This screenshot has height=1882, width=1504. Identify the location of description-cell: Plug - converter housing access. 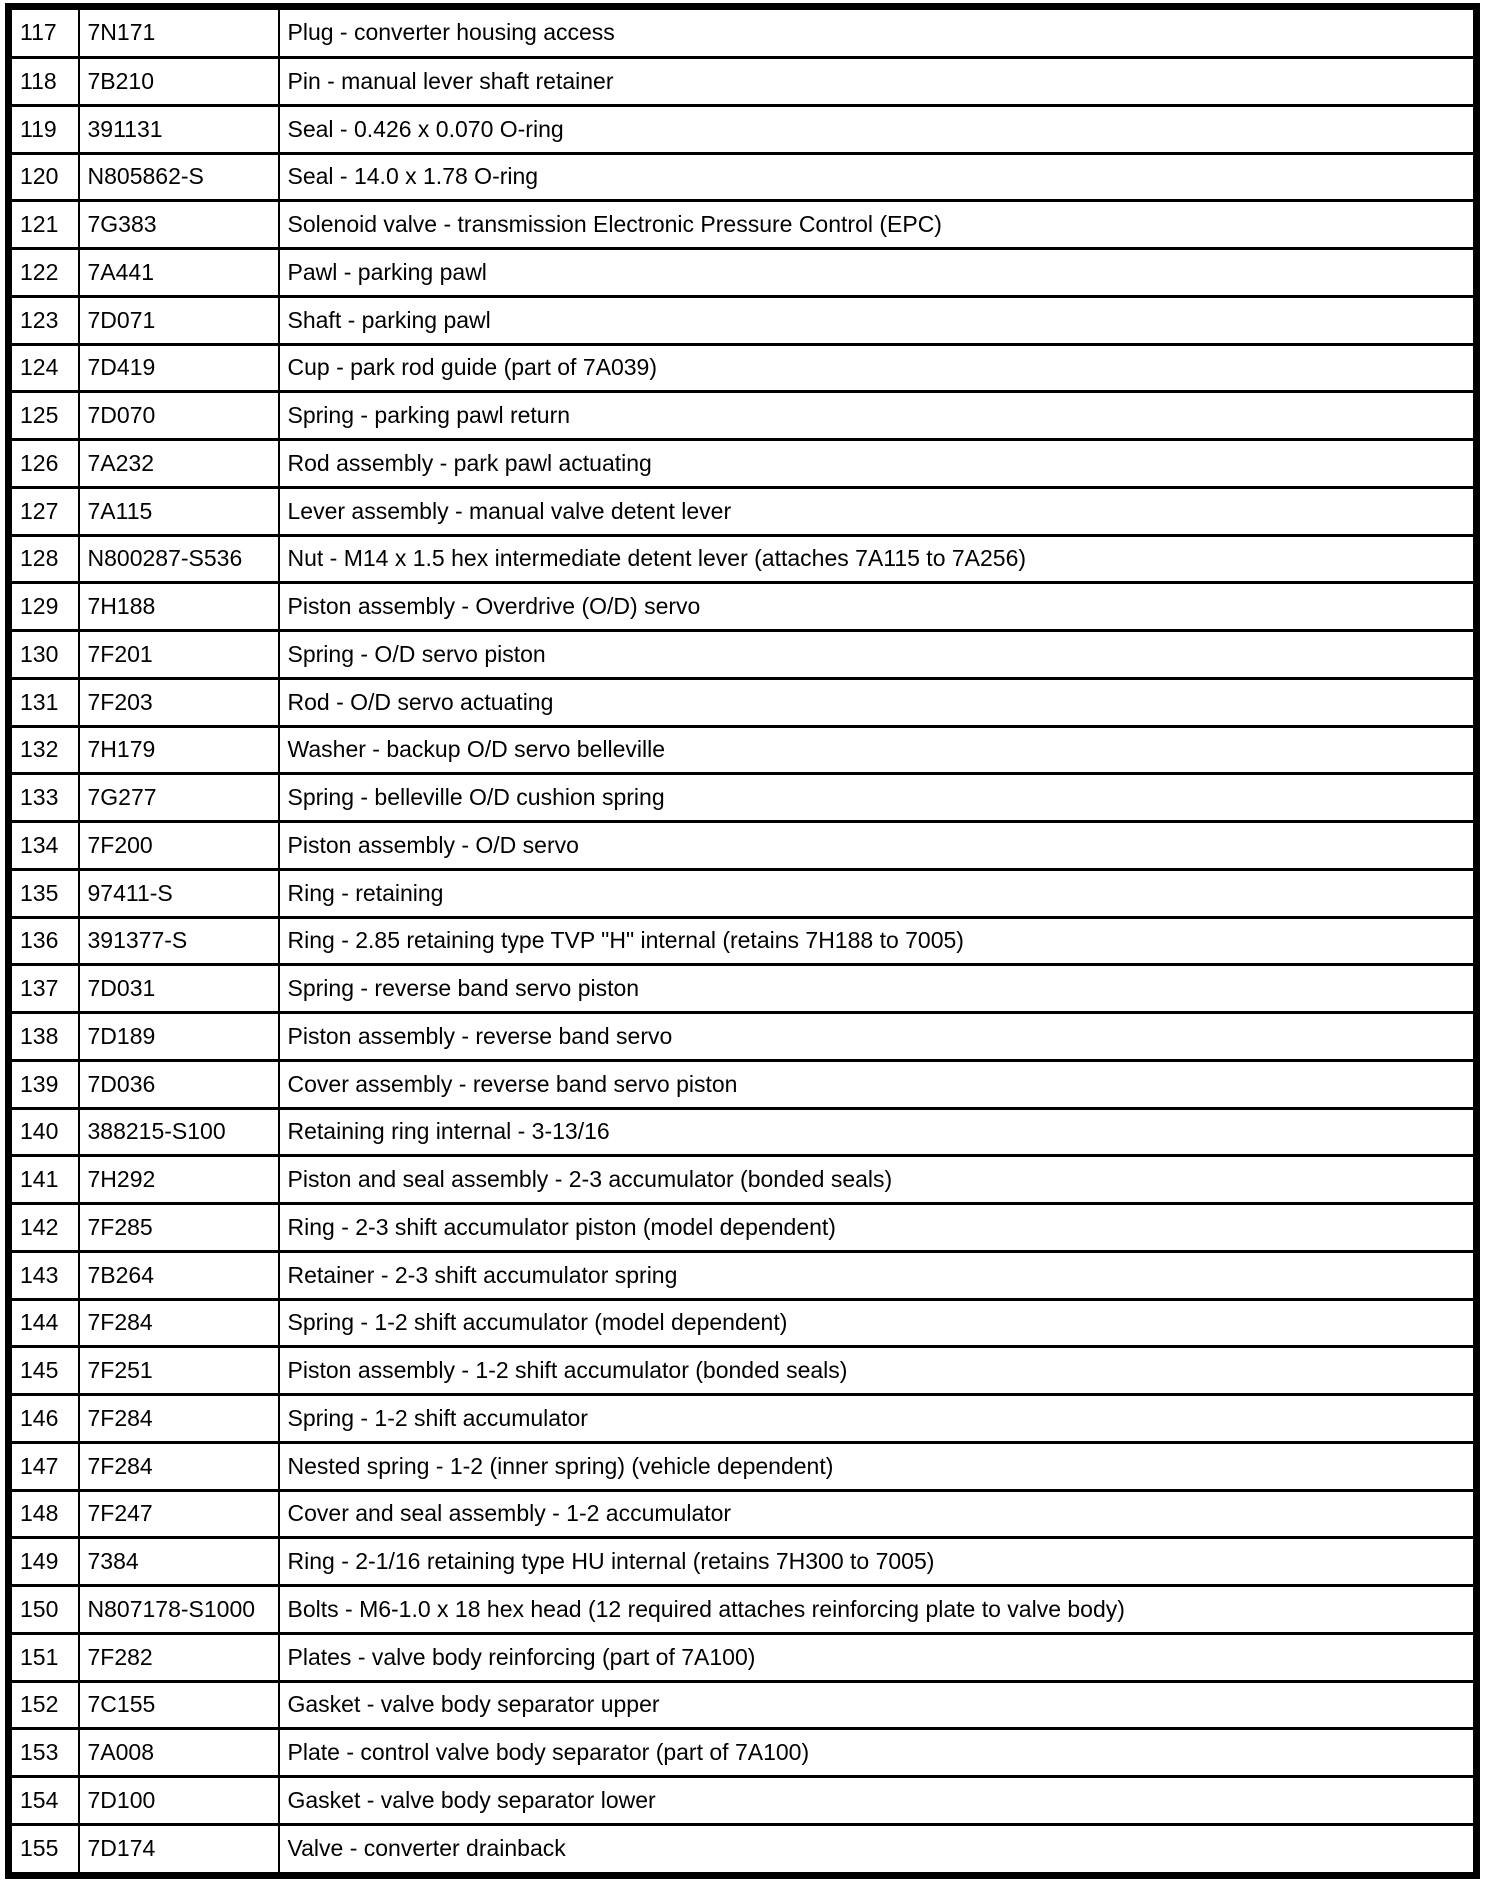
(877, 32).